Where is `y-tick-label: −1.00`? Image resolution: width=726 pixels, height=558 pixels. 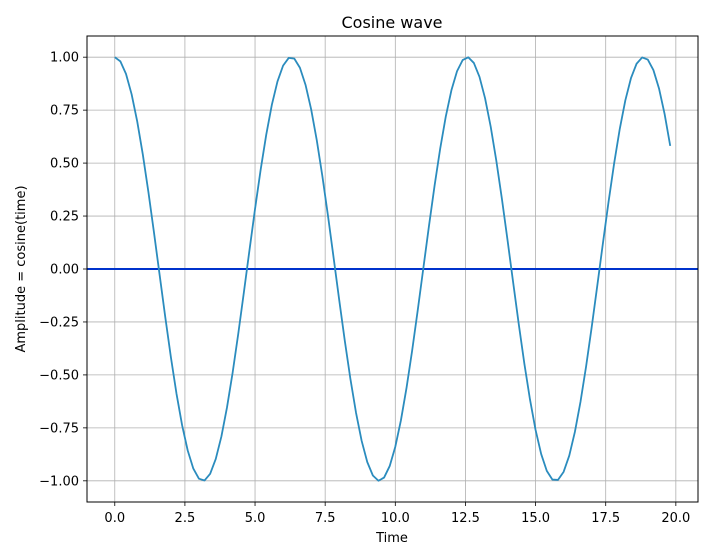 y-tick-label: −1.00 is located at coordinates (59, 481).